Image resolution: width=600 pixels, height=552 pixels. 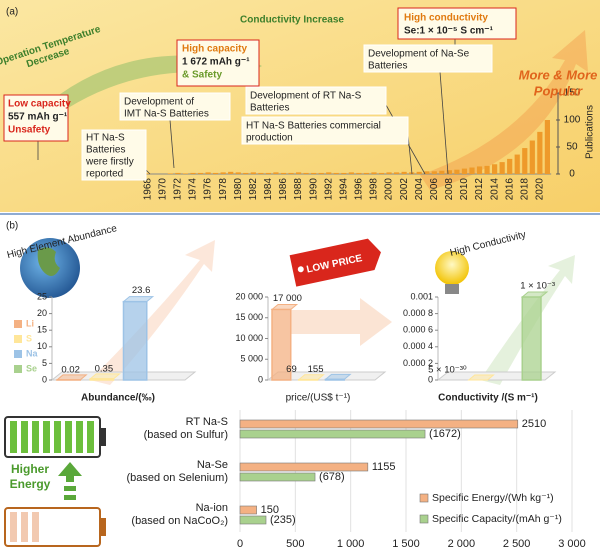 What do you see at coordinates (558, 90) in the screenshot?
I see `annotation-text: Popular` at bounding box center [558, 90].